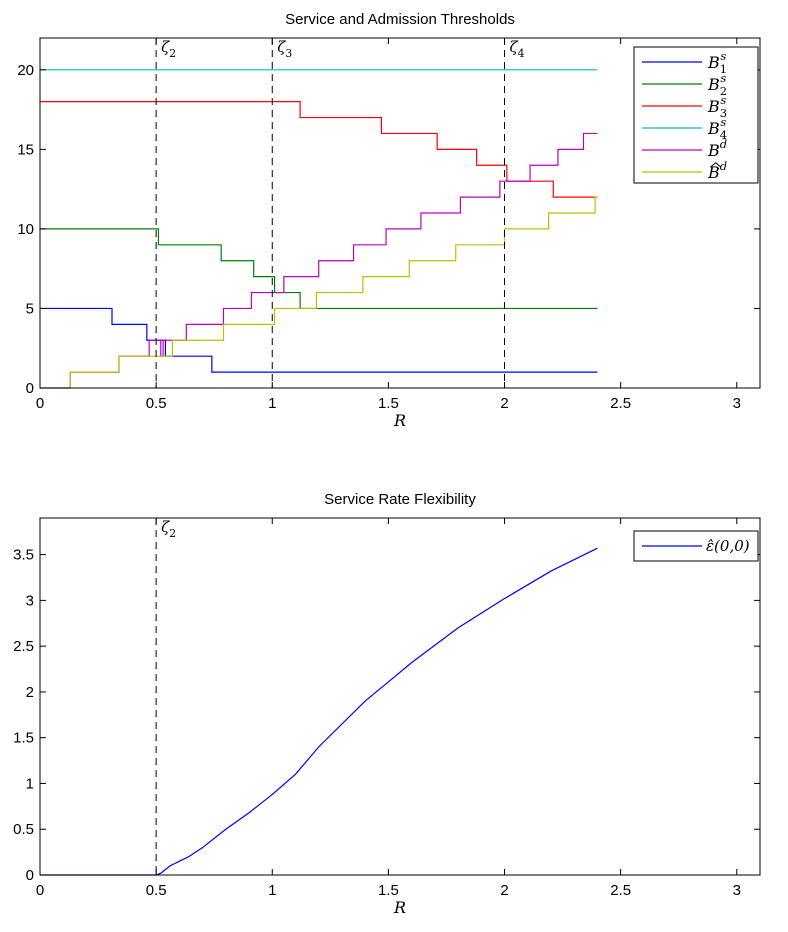 This screenshot has height=932, width=788. Describe the element at coordinates (696, 115) in the screenshot. I see `legend-box` at that location.